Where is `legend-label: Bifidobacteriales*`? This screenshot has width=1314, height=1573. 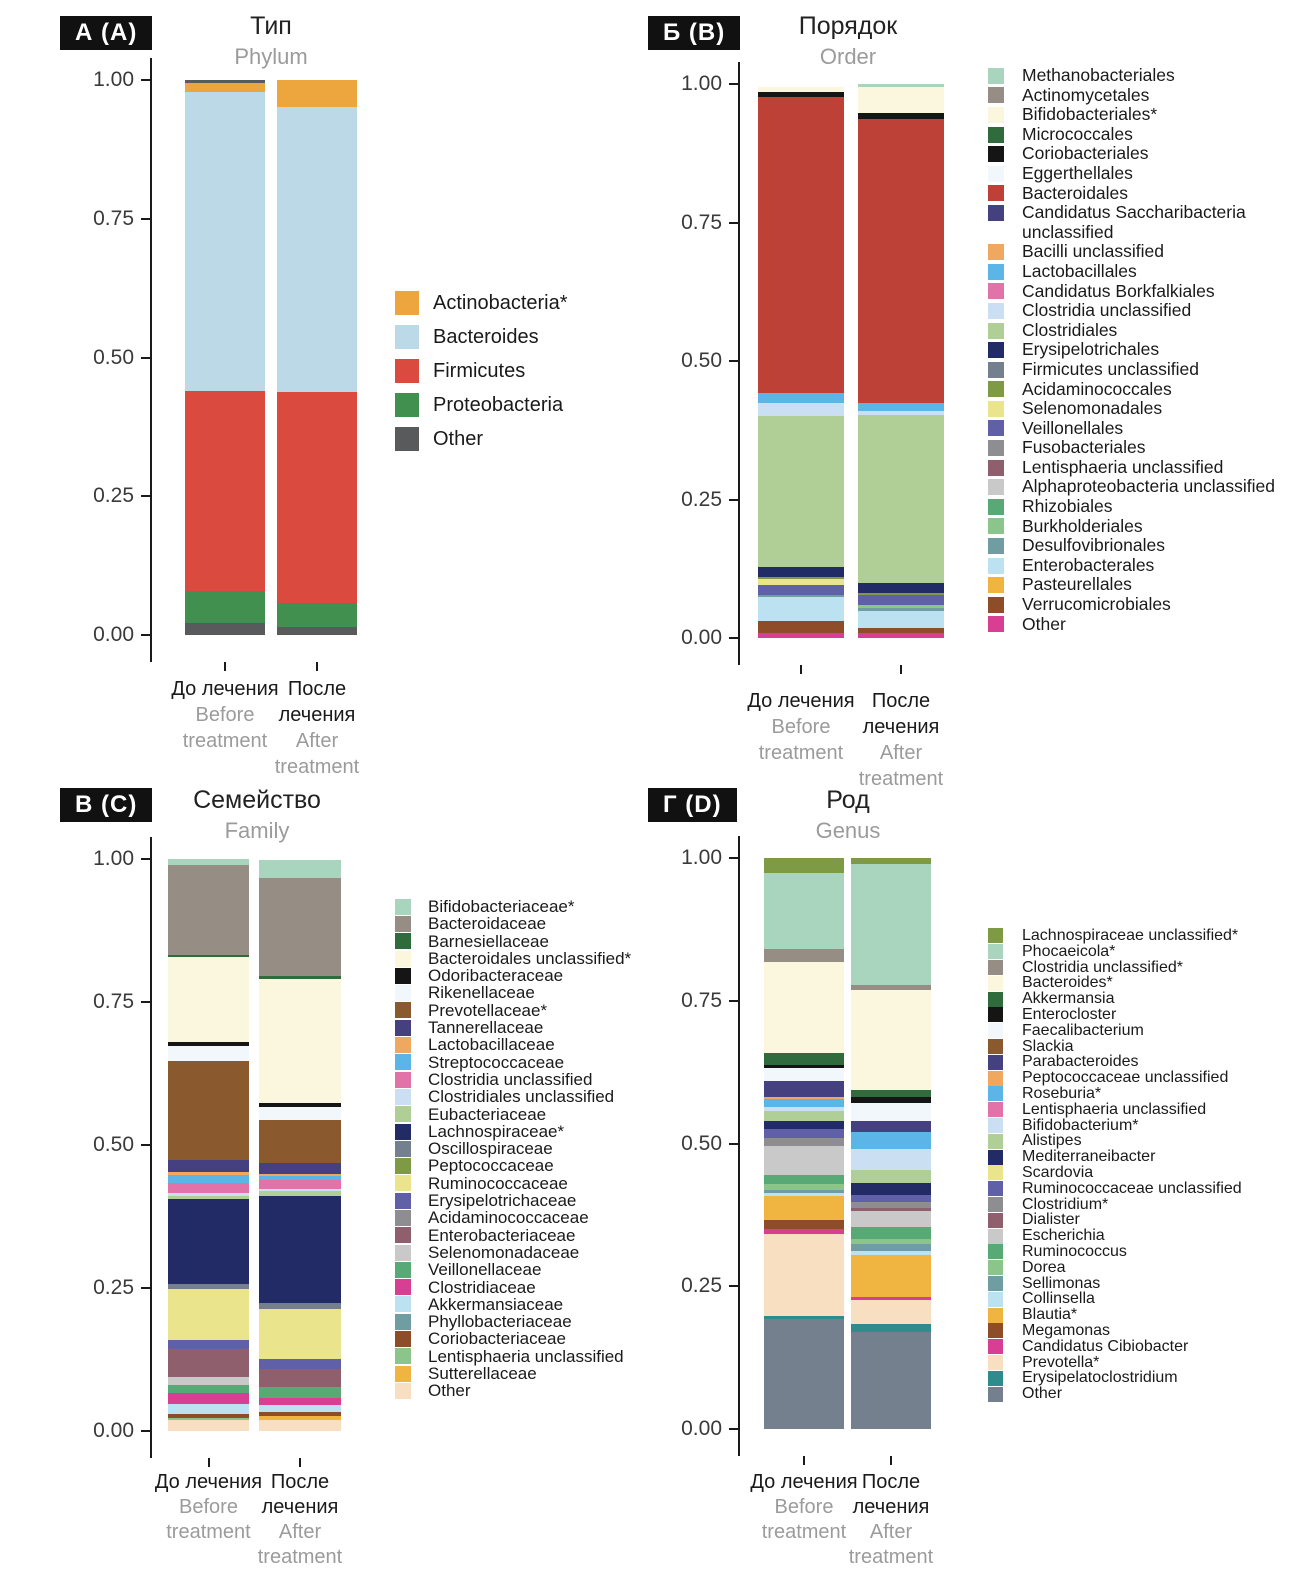 legend-label: Bifidobacteriales* is located at coordinates (1090, 114).